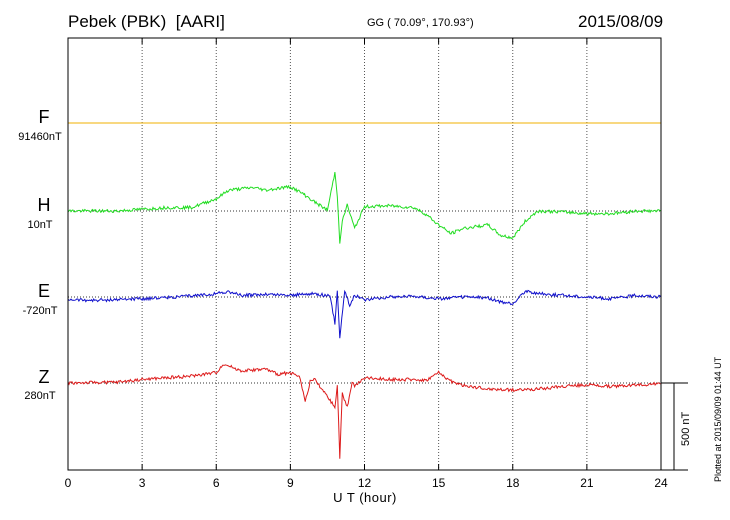 This screenshot has width=730, height=520. I want to click on series-baseline-F: 91460nT, so click(40, 137).